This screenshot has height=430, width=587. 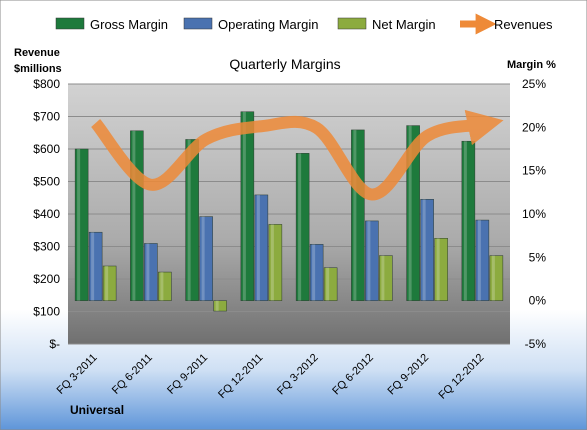 I want to click on left-axis-title-line1: Revenue, so click(x=37, y=53).